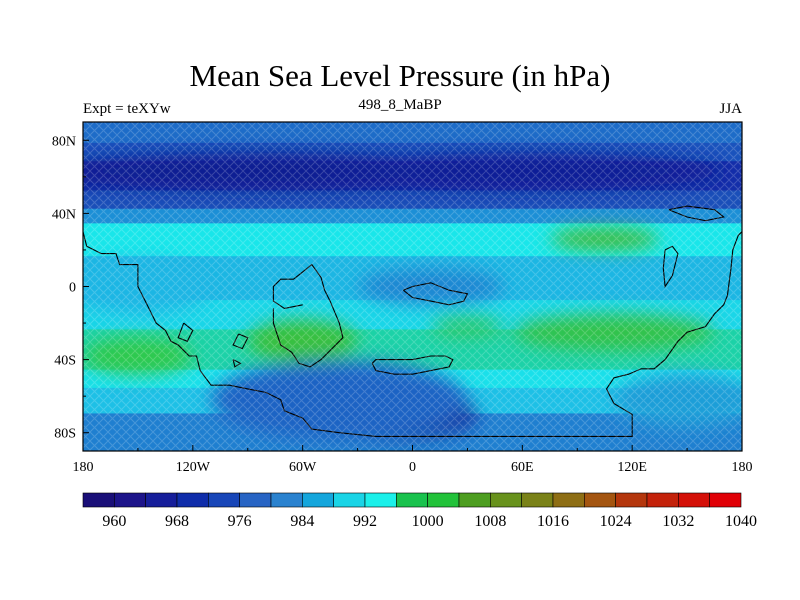 This screenshot has width=800, height=600. Describe the element at coordinates (412, 467) in the screenshot. I see `x-tick-label: 0` at that location.